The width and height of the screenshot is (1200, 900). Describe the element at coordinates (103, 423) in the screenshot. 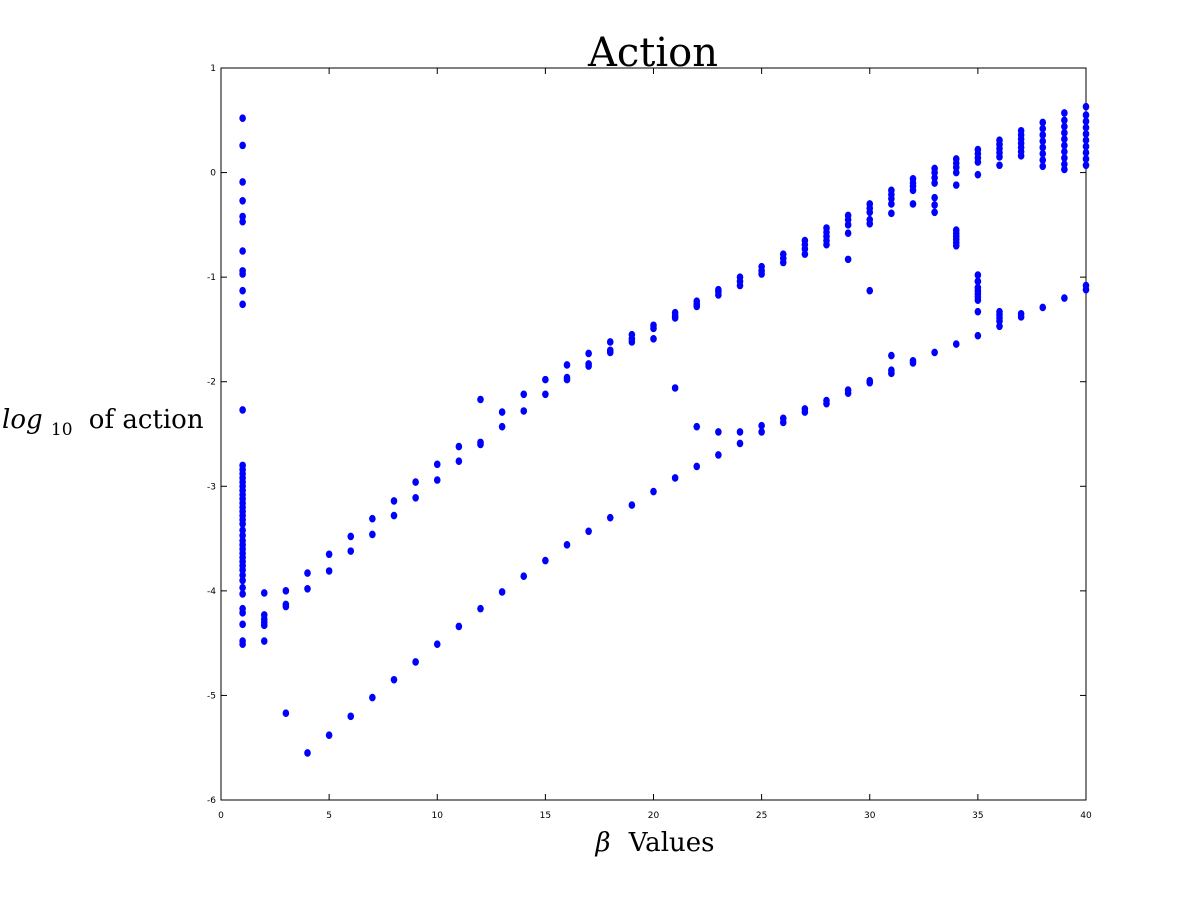

I see `y-axis-label: log 10 of action` at that location.